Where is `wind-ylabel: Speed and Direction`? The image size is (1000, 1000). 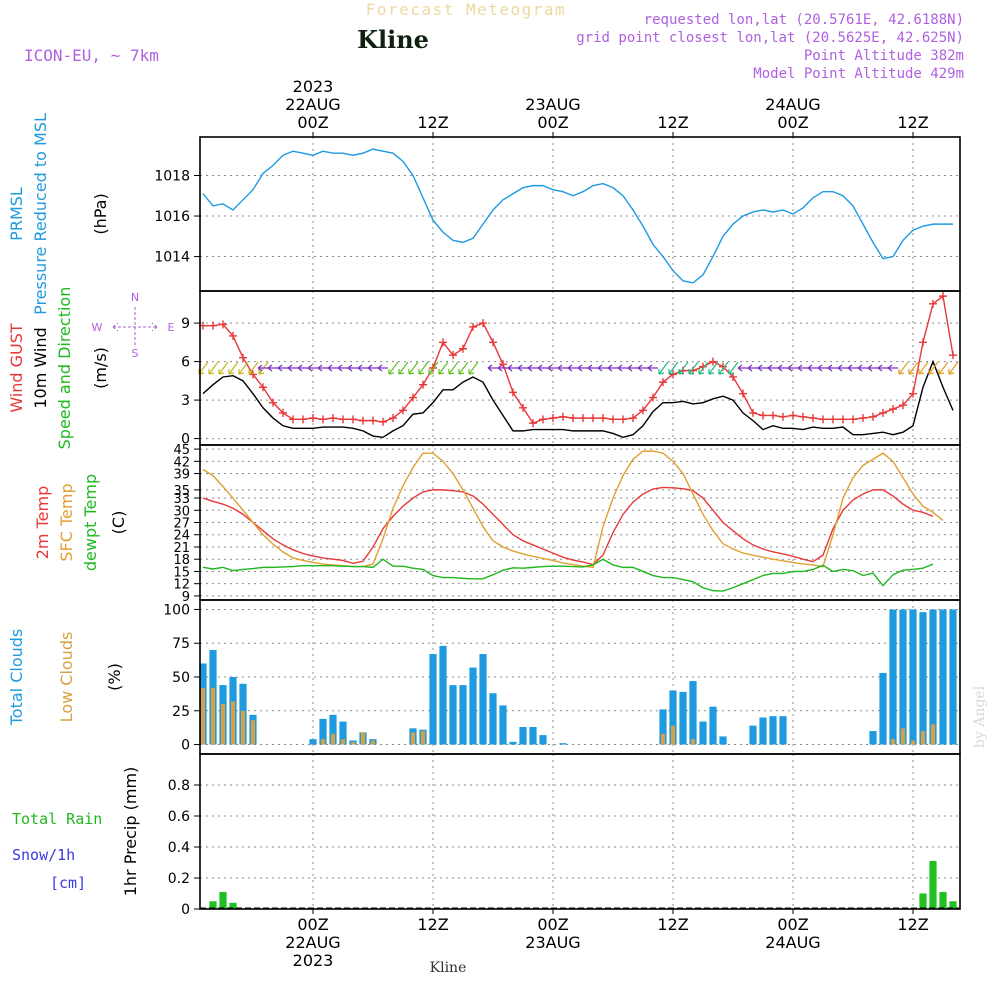
wind-ylabel: Speed and Direction is located at coordinates (64, 368).